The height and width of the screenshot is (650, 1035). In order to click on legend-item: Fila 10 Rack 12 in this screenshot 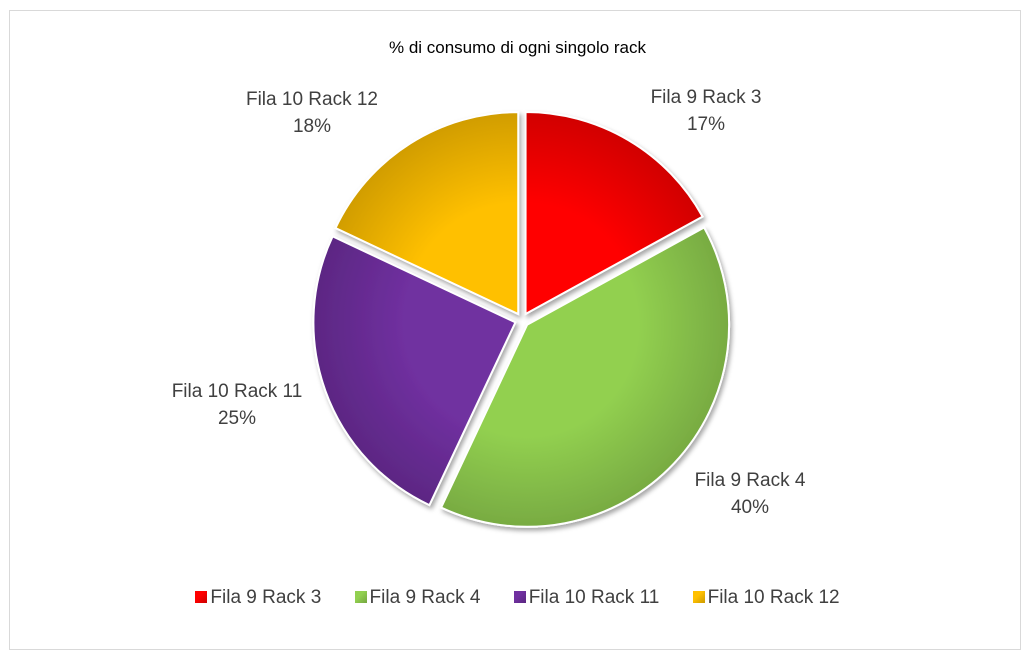, I will do `click(766, 598)`.